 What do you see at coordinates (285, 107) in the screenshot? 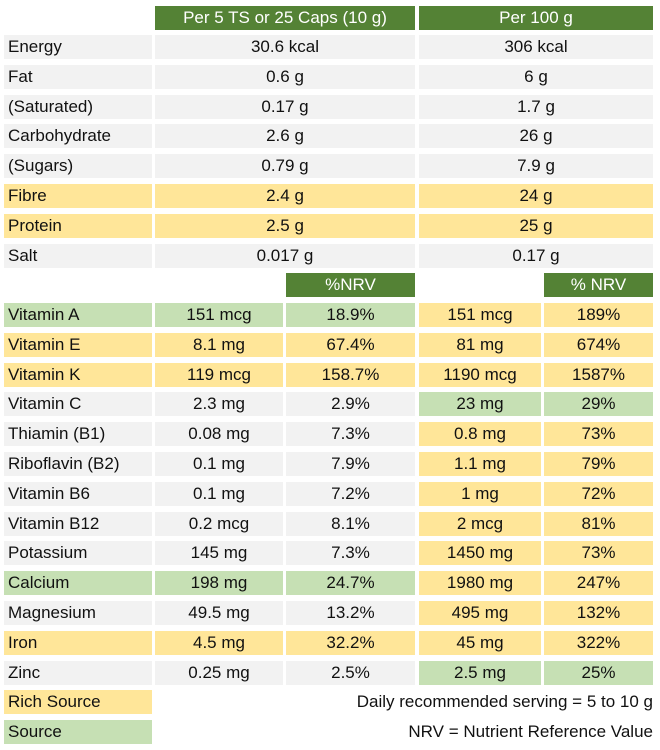
I see `serving-value: 0.17 g` at bounding box center [285, 107].